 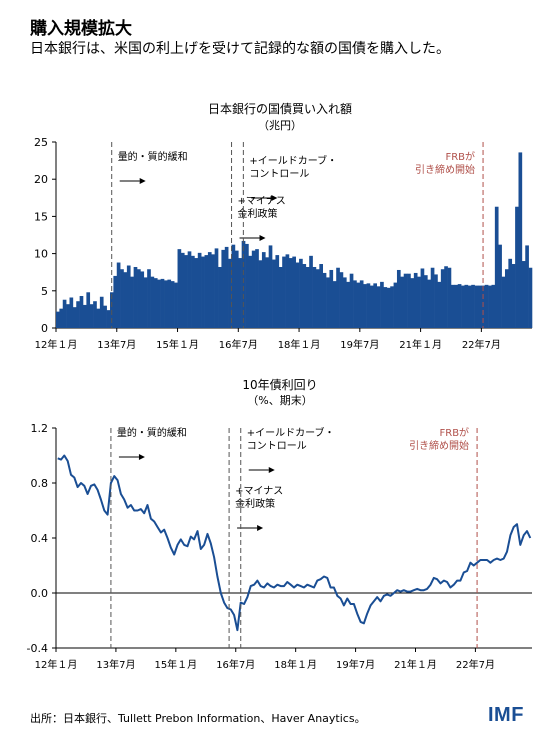 I want to click on x-tick-label: 21年１月, so click(x=415, y=664).